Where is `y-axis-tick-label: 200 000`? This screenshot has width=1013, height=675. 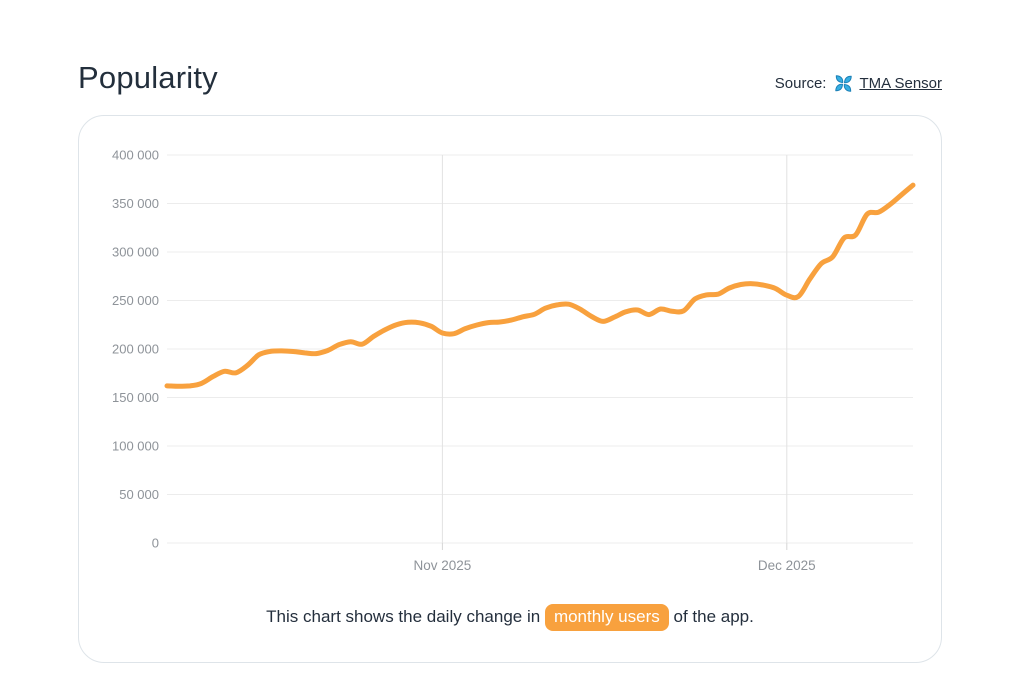 y-axis-tick-label: 200 000 is located at coordinates (135, 349).